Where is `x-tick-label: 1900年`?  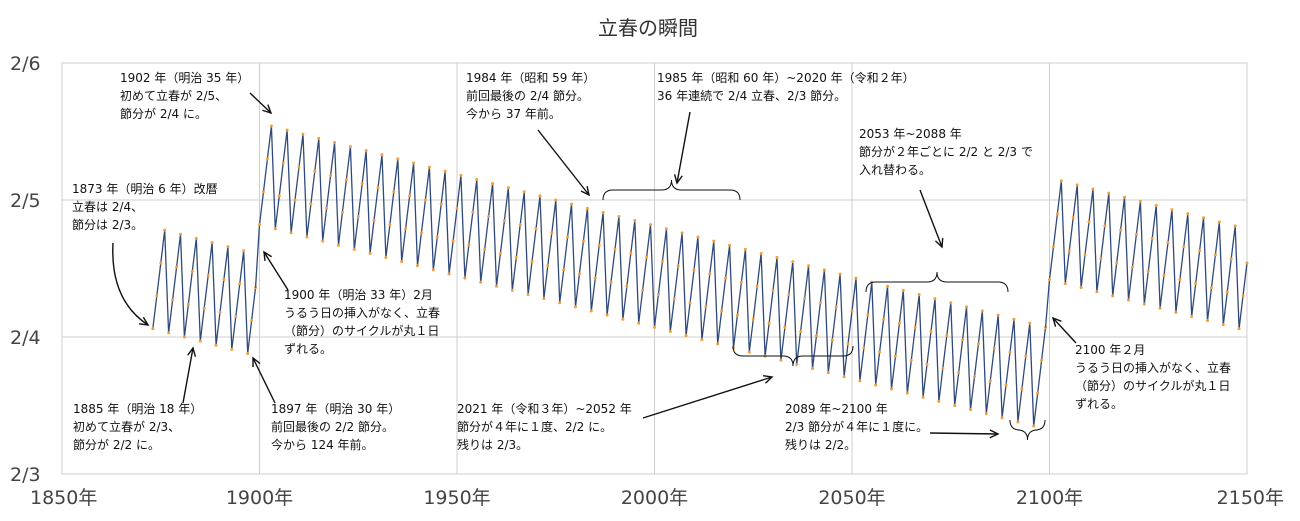 x-tick-label: 1900年 is located at coordinates (259, 498).